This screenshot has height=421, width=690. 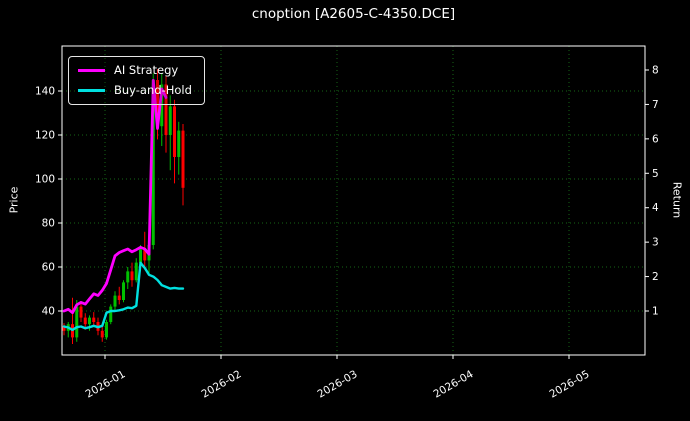 What do you see at coordinates (48, 224) in the screenshot?
I see `svg-text: 80` at bounding box center [48, 224].